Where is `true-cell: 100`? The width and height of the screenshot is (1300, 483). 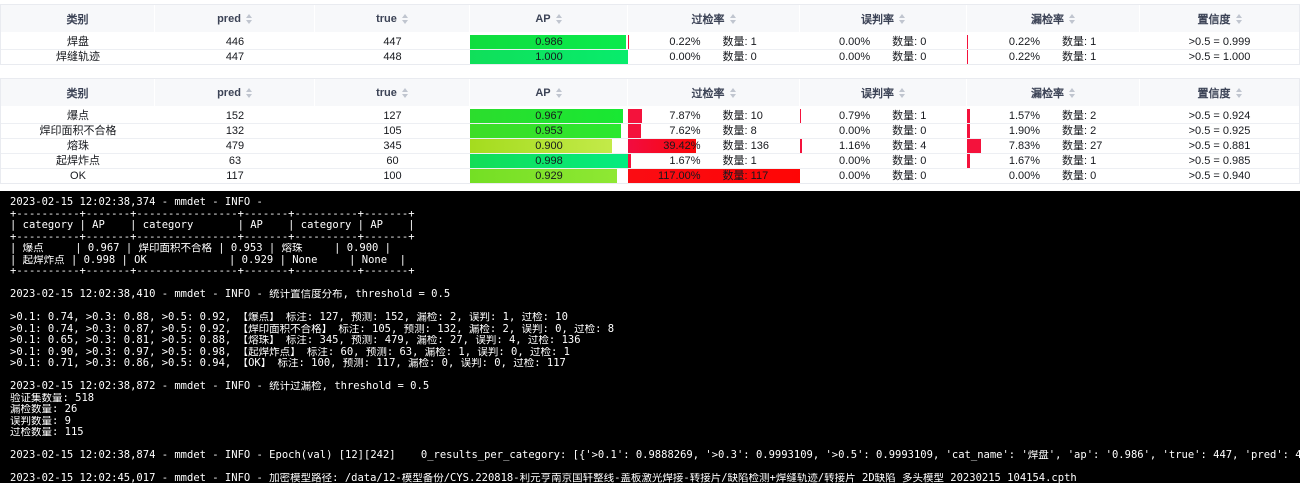 true-cell: 100 is located at coordinates (392, 176).